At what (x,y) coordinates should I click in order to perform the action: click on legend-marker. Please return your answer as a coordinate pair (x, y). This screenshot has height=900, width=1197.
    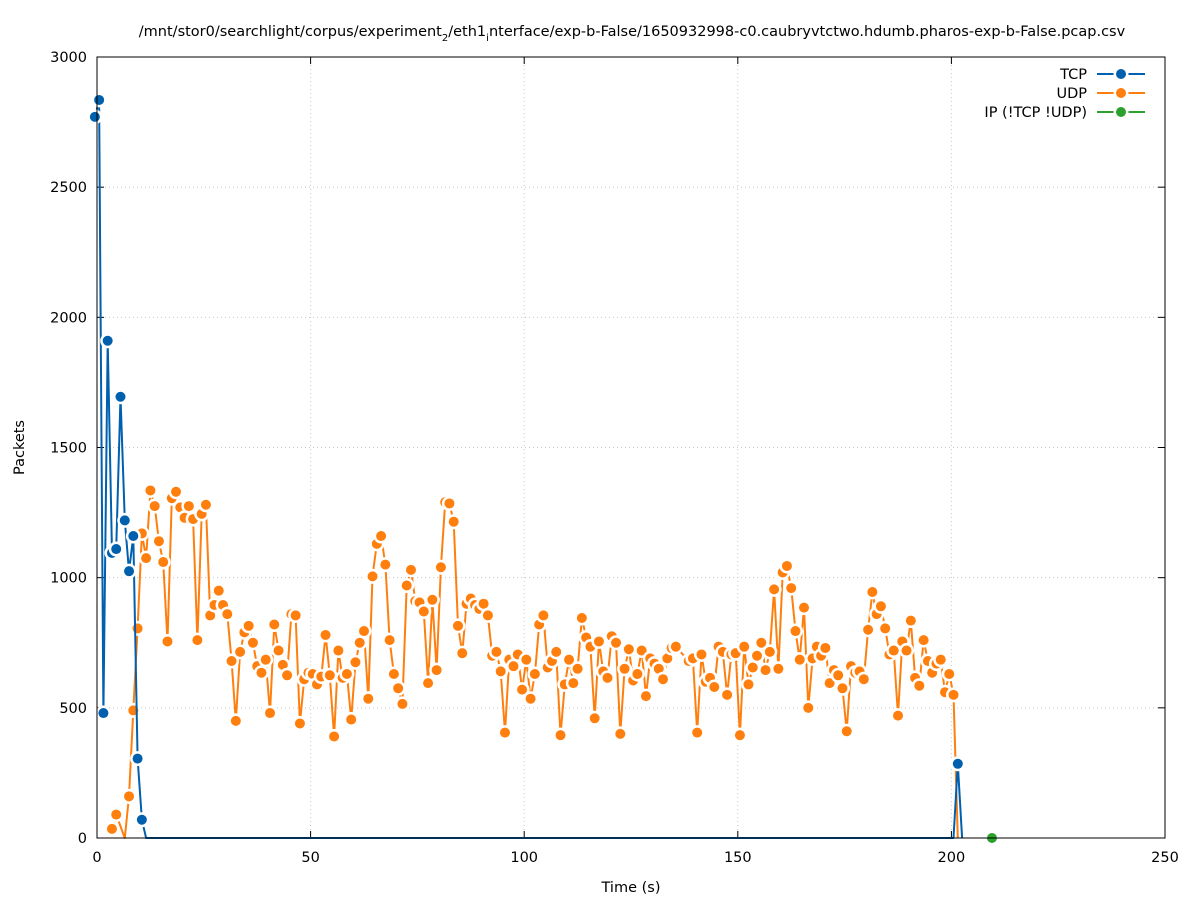
    Looking at the image, I should click on (1121, 112).